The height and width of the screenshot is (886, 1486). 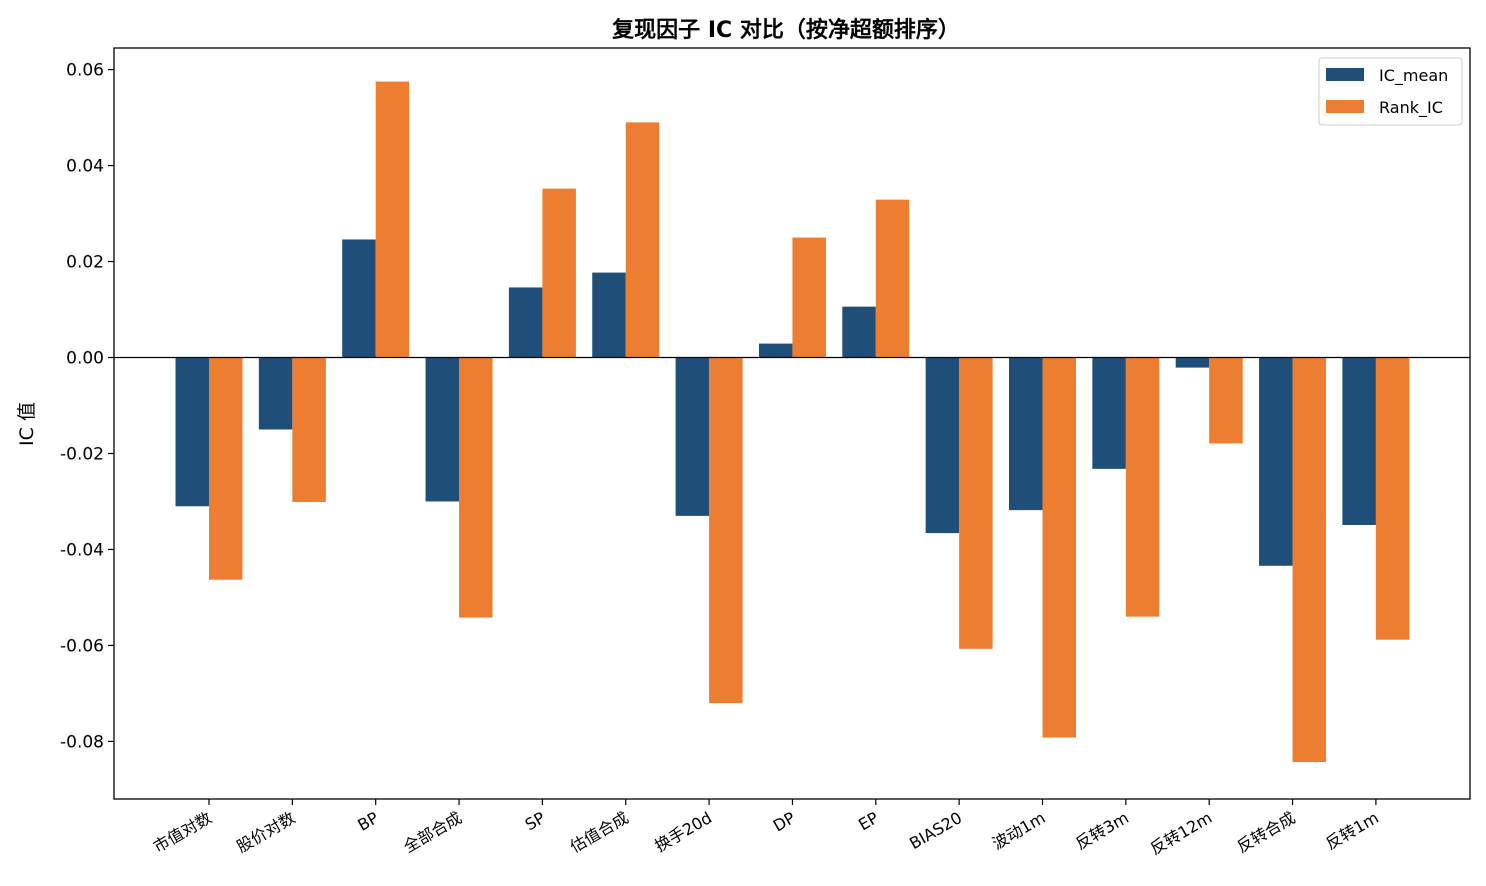 I want to click on y-tick-label: -0.02, so click(x=82, y=454).